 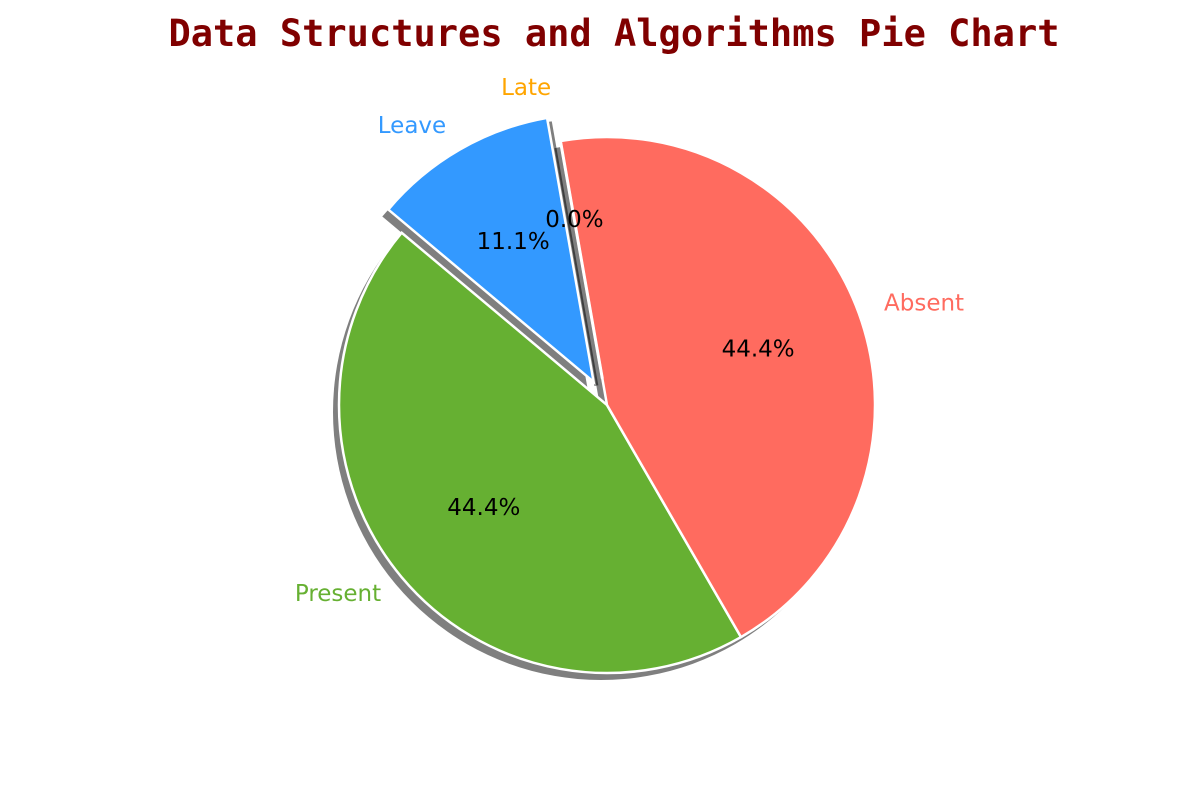 I want to click on pct-label-leave: 11.1%, so click(x=513, y=242).